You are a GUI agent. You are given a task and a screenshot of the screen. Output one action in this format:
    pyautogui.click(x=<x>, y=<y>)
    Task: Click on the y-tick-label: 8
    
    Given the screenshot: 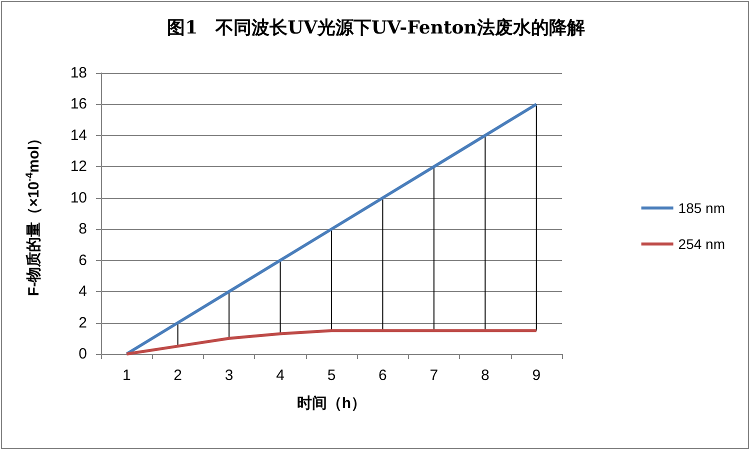 What is the action you would take?
    pyautogui.click(x=82, y=229)
    